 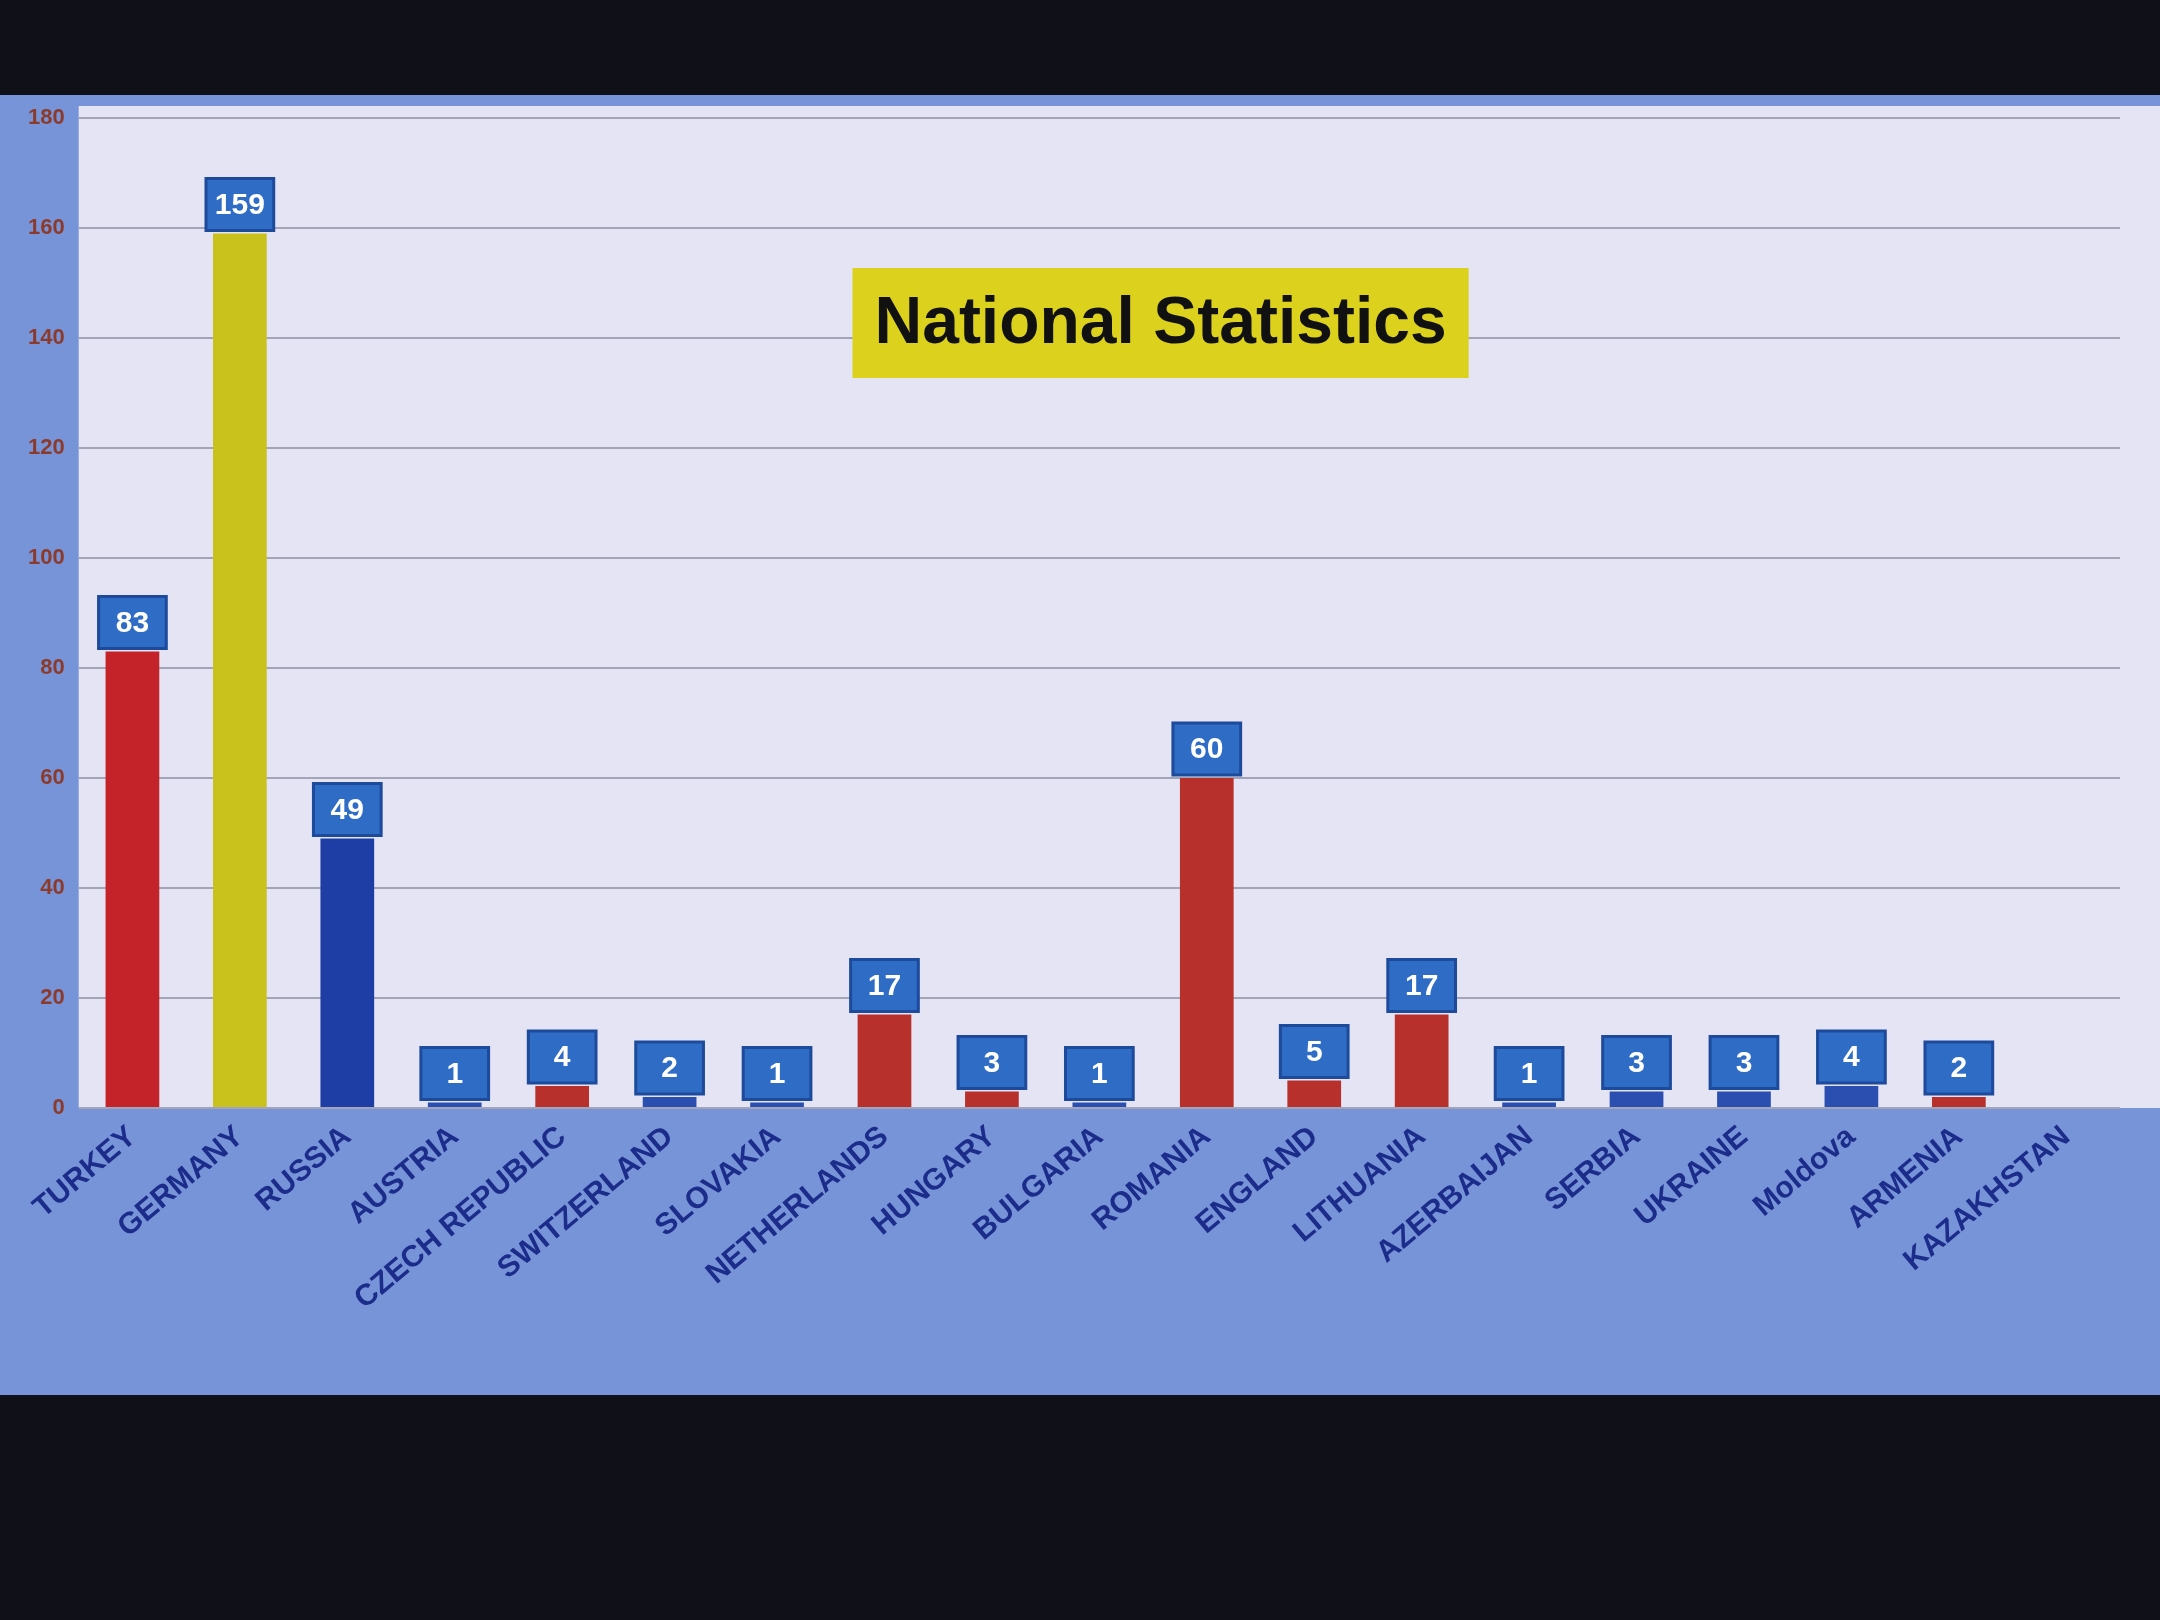 What do you see at coordinates (132, 621) in the screenshot?
I see `data-label: 83` at bounding box center [132, 621].